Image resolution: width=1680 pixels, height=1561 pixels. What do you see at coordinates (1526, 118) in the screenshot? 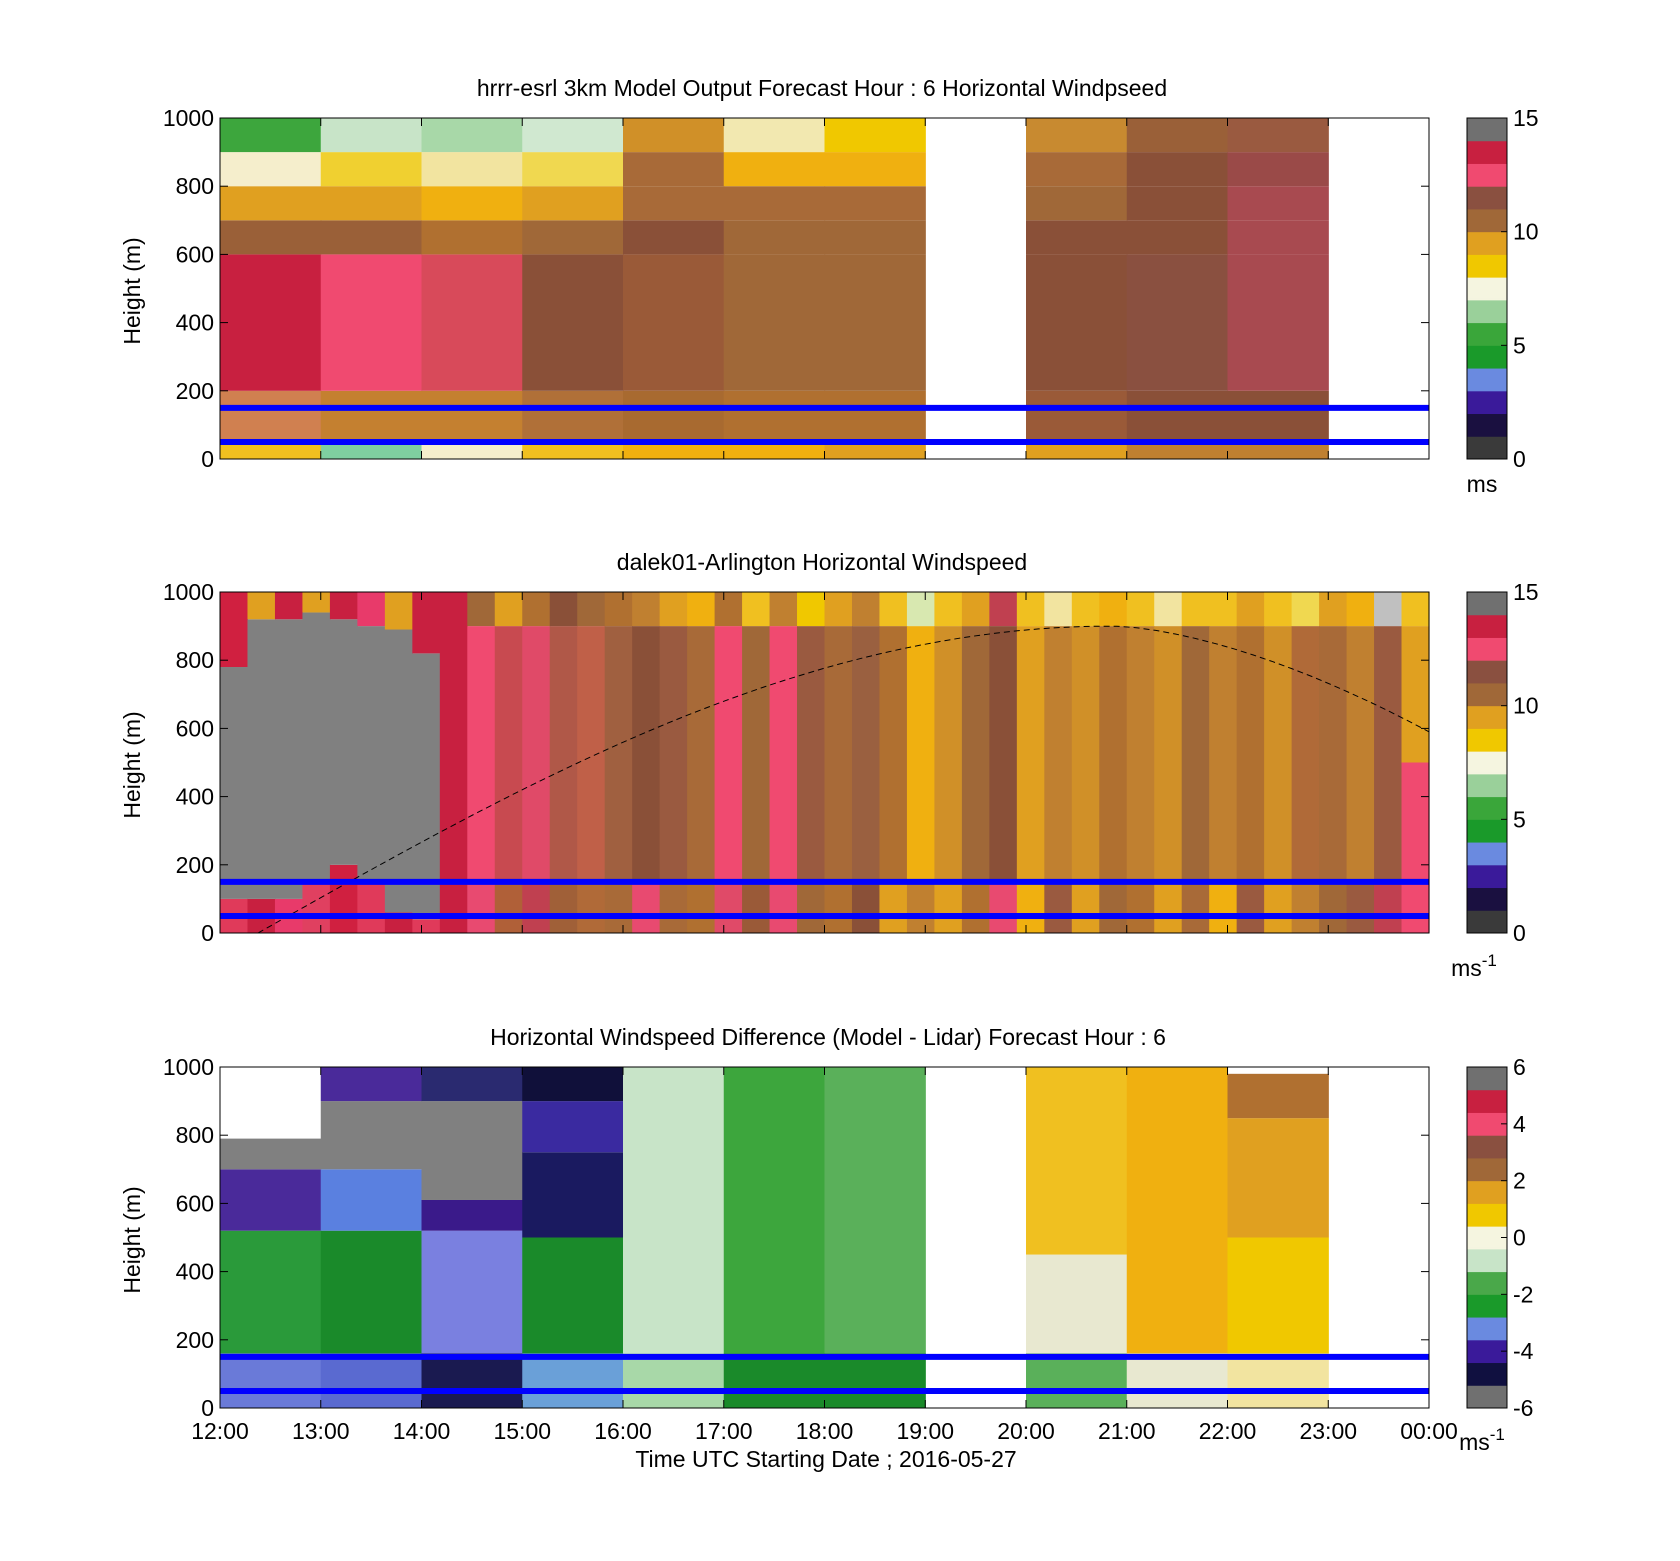
I see `model-colorbar-tick-label: 15` at bounding box center [1526, 118].